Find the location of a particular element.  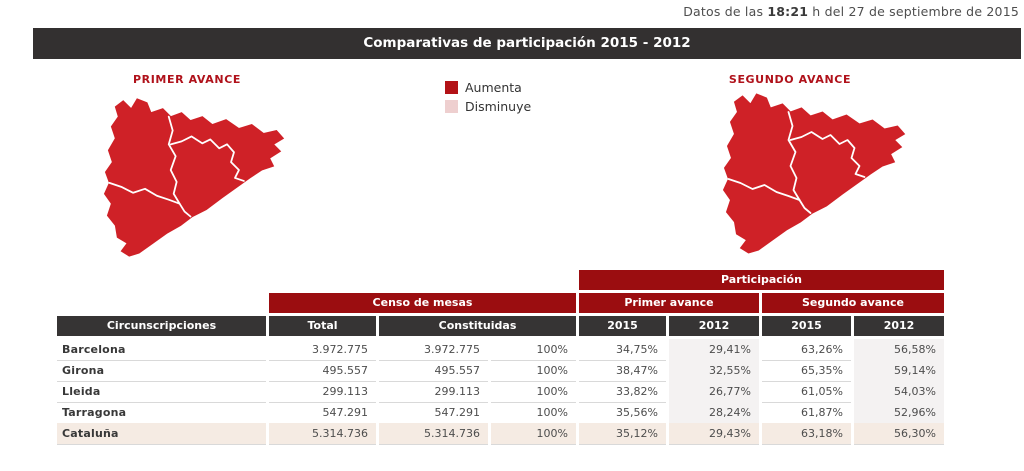

header-participacion: Participación is located at coordinates (761, 280).